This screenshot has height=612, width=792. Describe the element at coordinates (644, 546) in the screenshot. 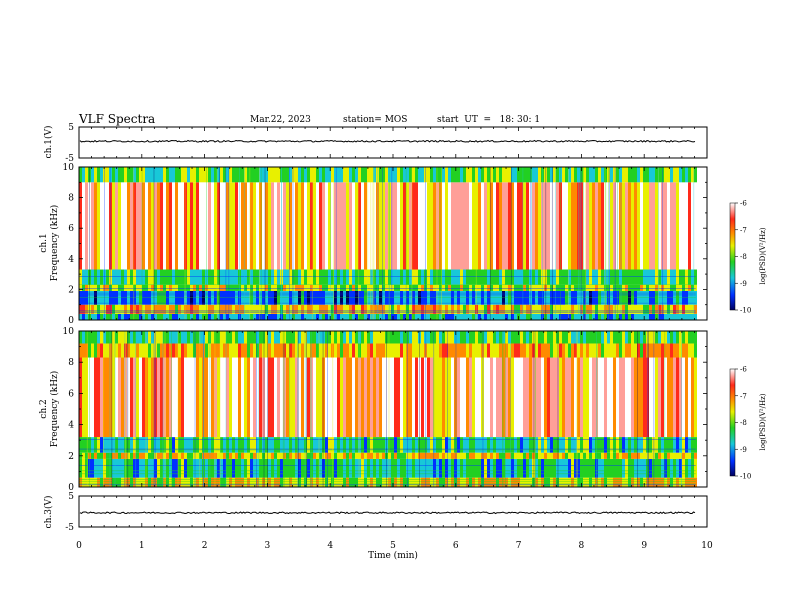

I see `x-tick-label: 9` at that location.